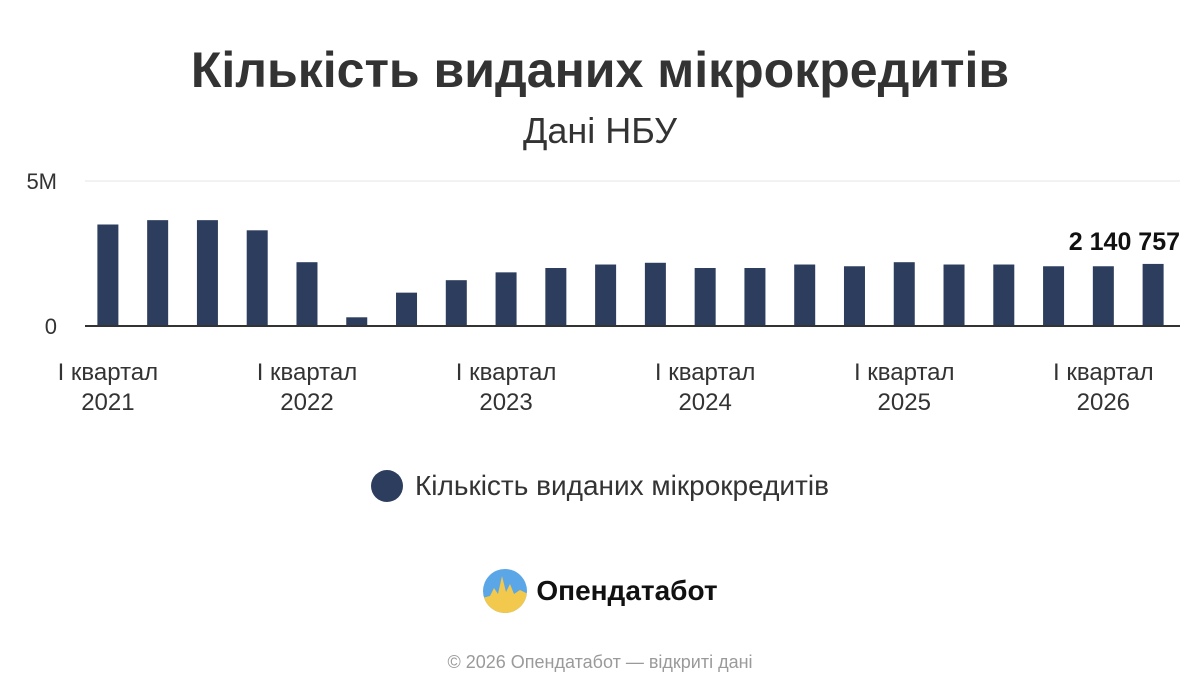 This screenshot has width=1200, height=700. I want to click on brand-name: Опендатабот, so click(627, 590).